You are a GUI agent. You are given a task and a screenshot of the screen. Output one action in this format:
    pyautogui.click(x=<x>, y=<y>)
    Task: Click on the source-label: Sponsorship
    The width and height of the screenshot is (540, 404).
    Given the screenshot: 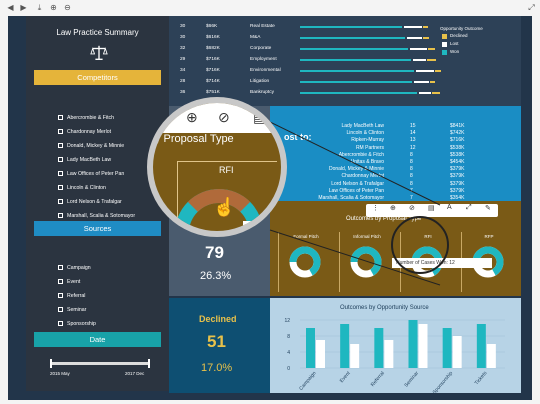 What is the action you would take?
    pyautogui.click(x=81, y=324)
    